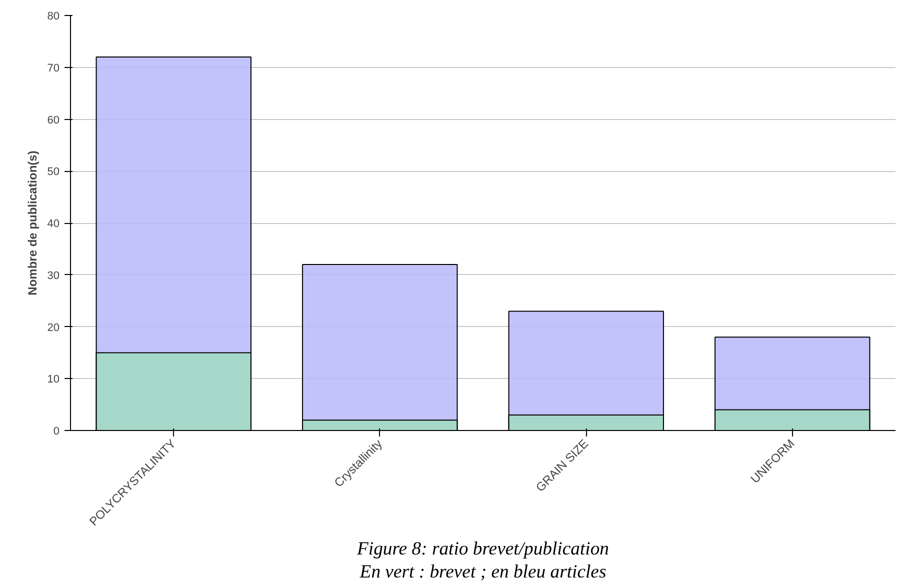 Image resolution: width=921 pixels, height=588 pixels. I want to click on caption: Figure 8: ratio brevet/publication, so click(483, 549).